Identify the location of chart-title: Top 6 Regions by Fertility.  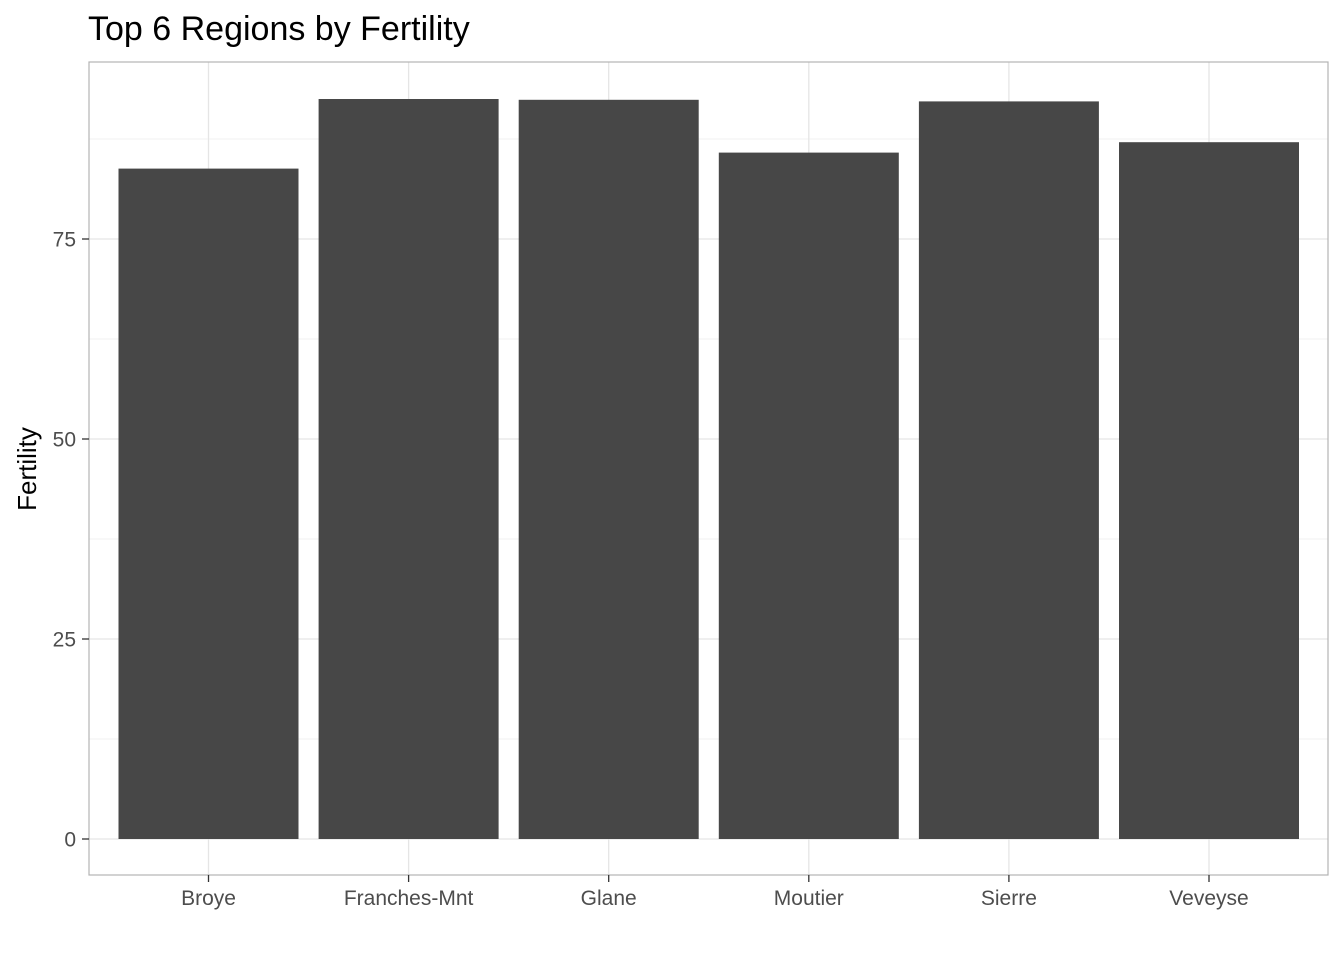
(279, 29).